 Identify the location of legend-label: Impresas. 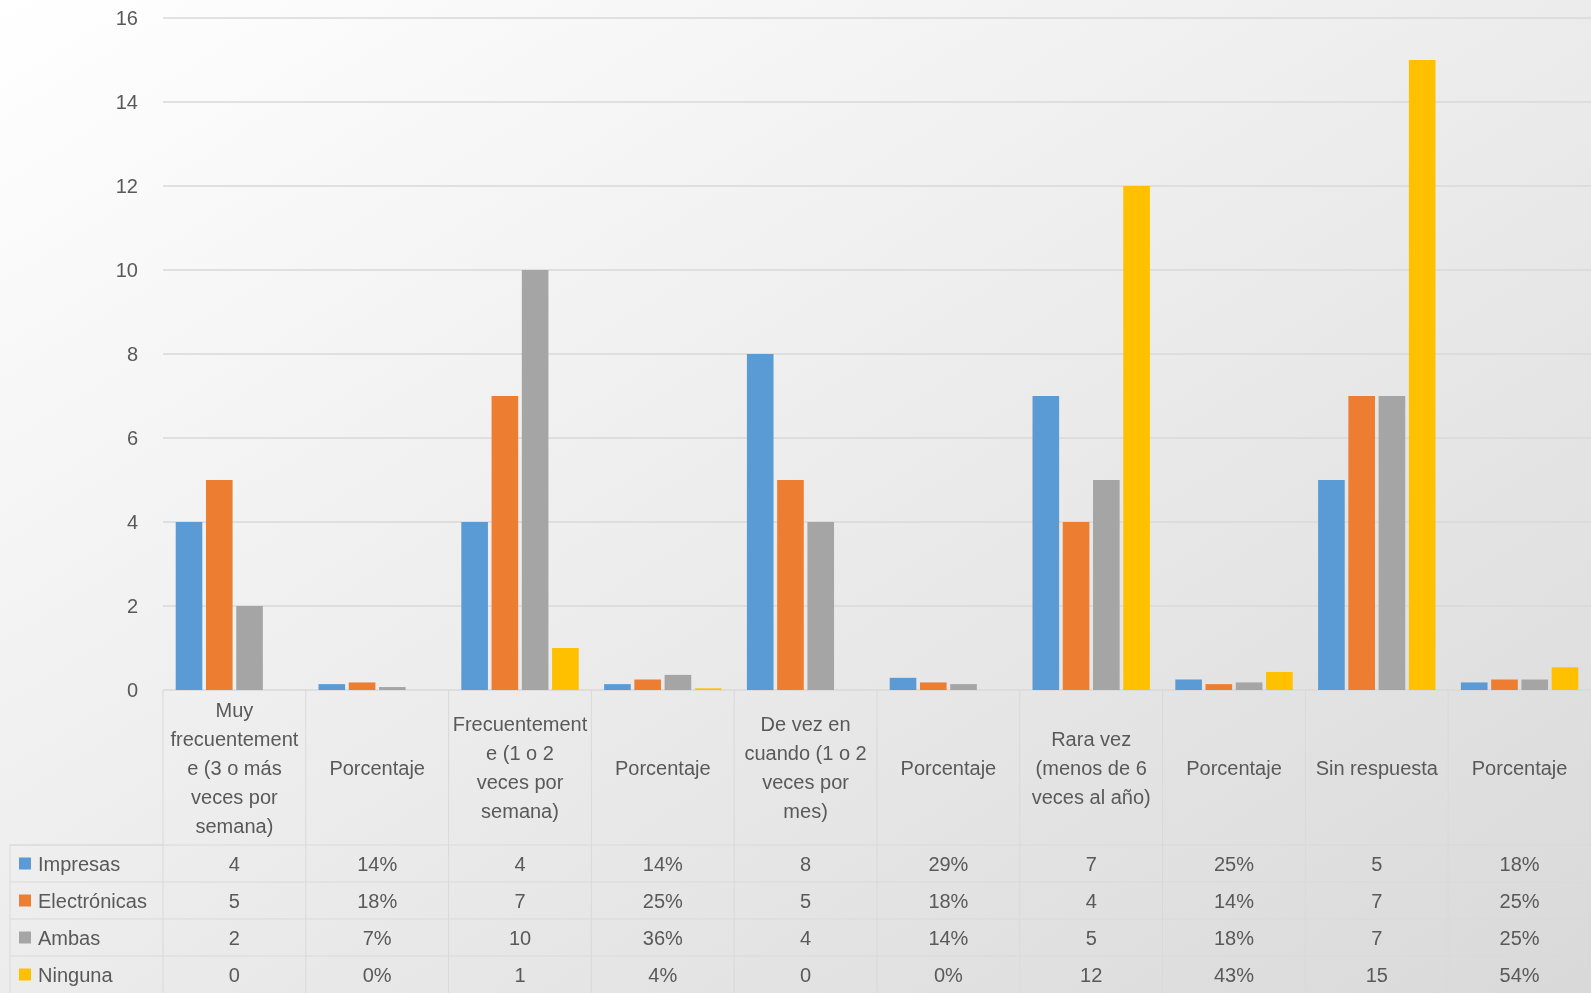
(79, 863).